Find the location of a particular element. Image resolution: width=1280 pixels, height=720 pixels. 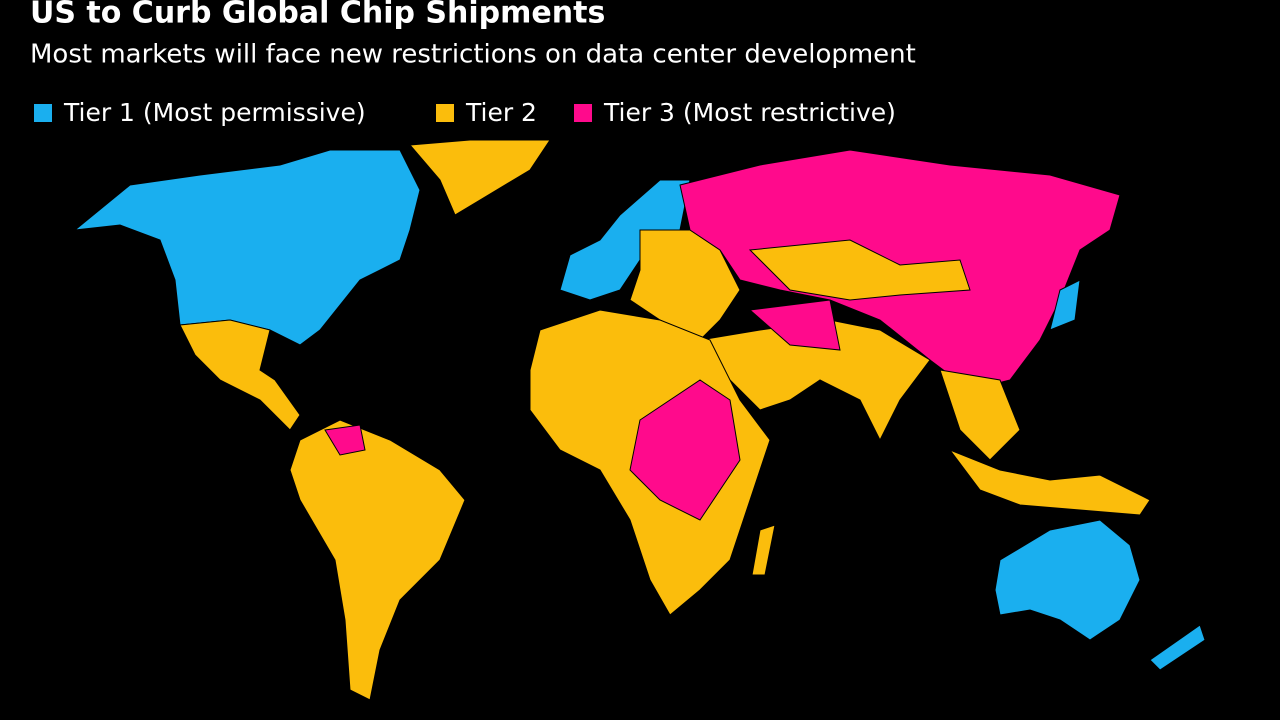

iran is located at coordinates (794, 325).